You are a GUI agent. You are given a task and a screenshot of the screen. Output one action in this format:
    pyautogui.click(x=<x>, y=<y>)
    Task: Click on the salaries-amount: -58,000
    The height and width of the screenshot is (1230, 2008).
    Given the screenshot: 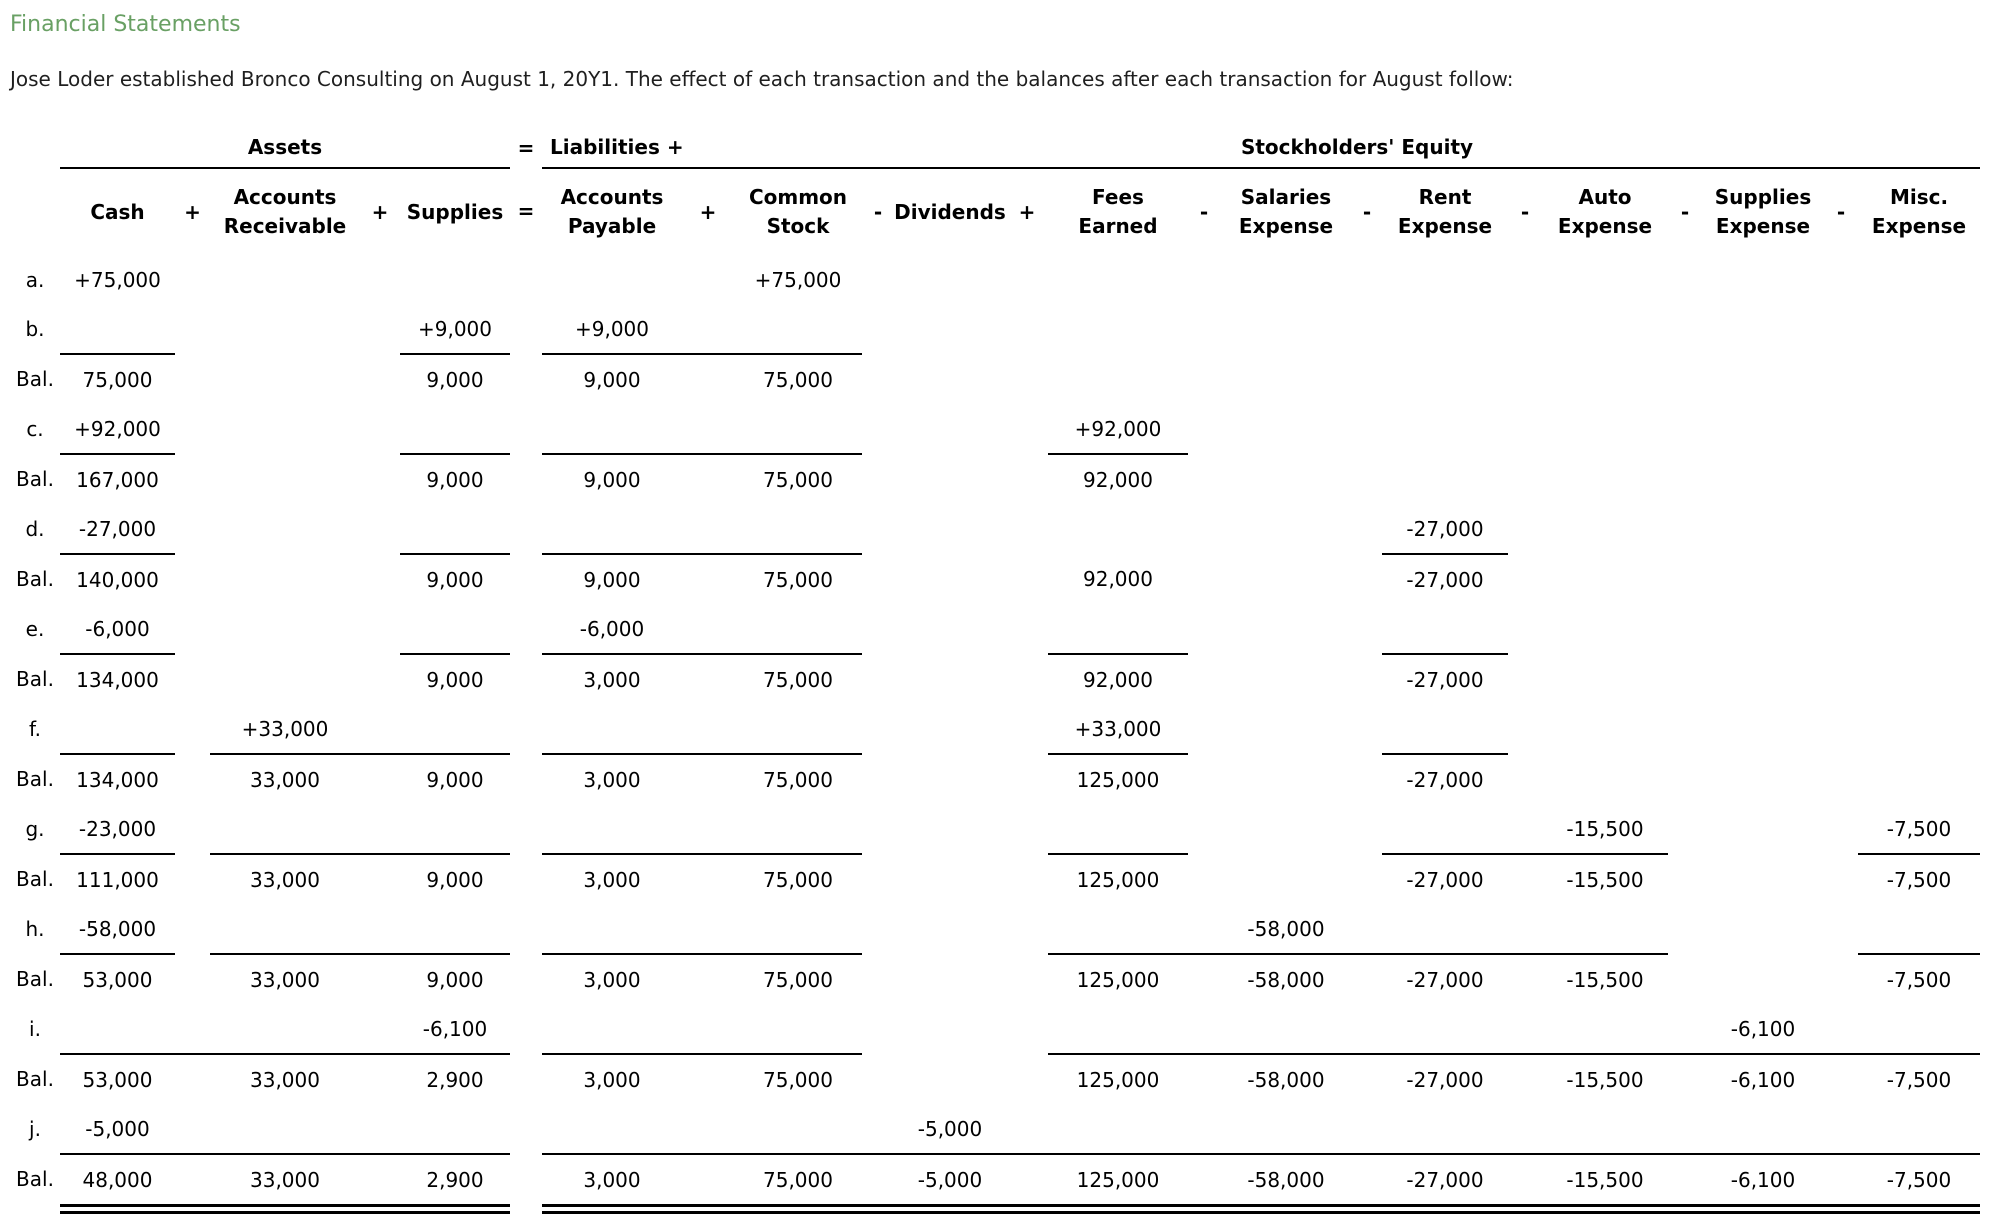 What is the action you would take?
    pyautogui.click(x=1286, y=979)
    